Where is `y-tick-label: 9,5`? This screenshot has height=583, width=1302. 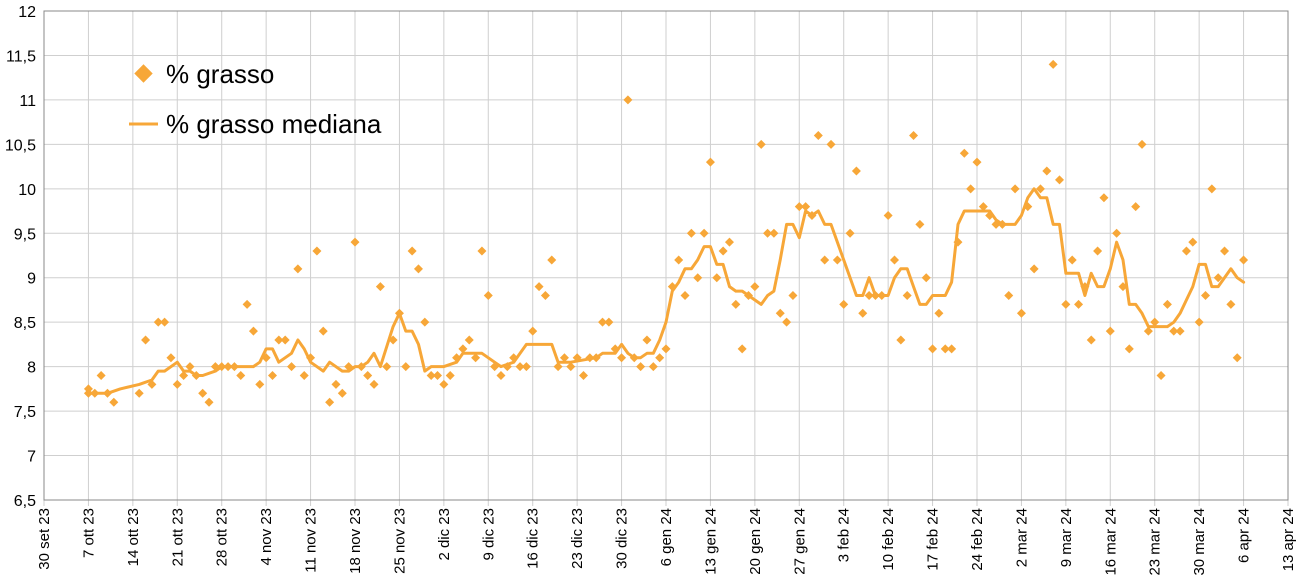
y-tick-label: 9,5 is located at coordinates (25, 234).